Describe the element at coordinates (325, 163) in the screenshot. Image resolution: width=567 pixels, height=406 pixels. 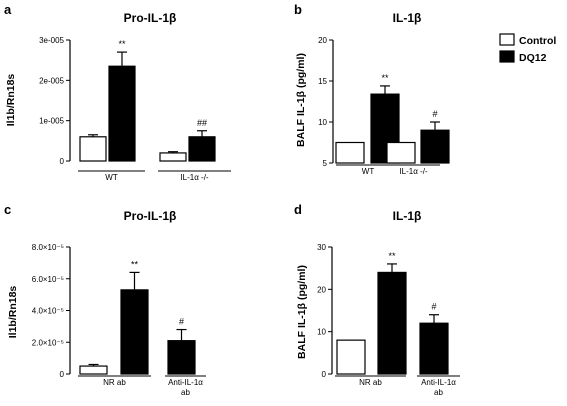
I see `y-tick-label: 5` at that location.